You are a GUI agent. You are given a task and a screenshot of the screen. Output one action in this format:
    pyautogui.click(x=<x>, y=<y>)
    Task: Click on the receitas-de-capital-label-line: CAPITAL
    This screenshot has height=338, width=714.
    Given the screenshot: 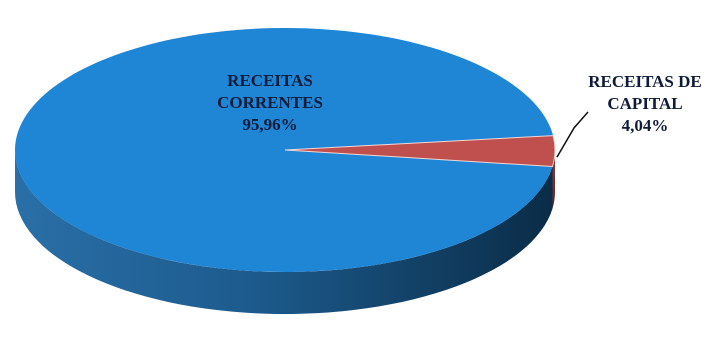 What is the action you would take?
    pyautogui.click(x=644, y=103)
    